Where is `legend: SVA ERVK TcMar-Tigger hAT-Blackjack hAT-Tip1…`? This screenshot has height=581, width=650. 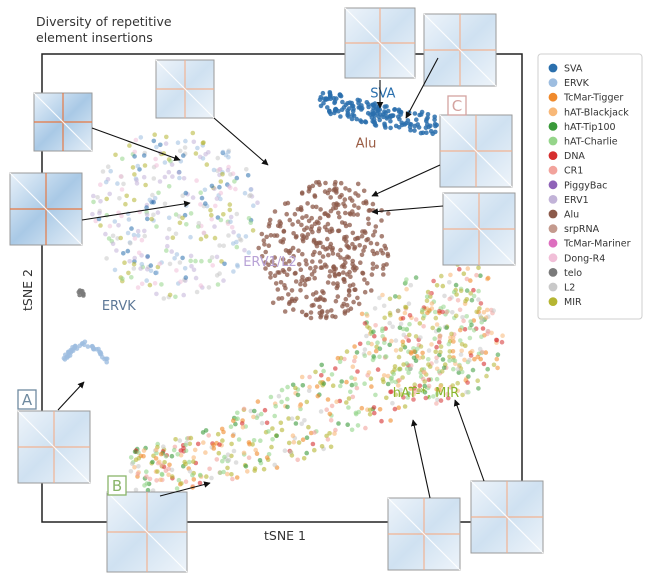
legend: SVA ERVK TcMar-Tigger hAT-Blackjack hAT-Tip1… is located at coordinates (589, 186).